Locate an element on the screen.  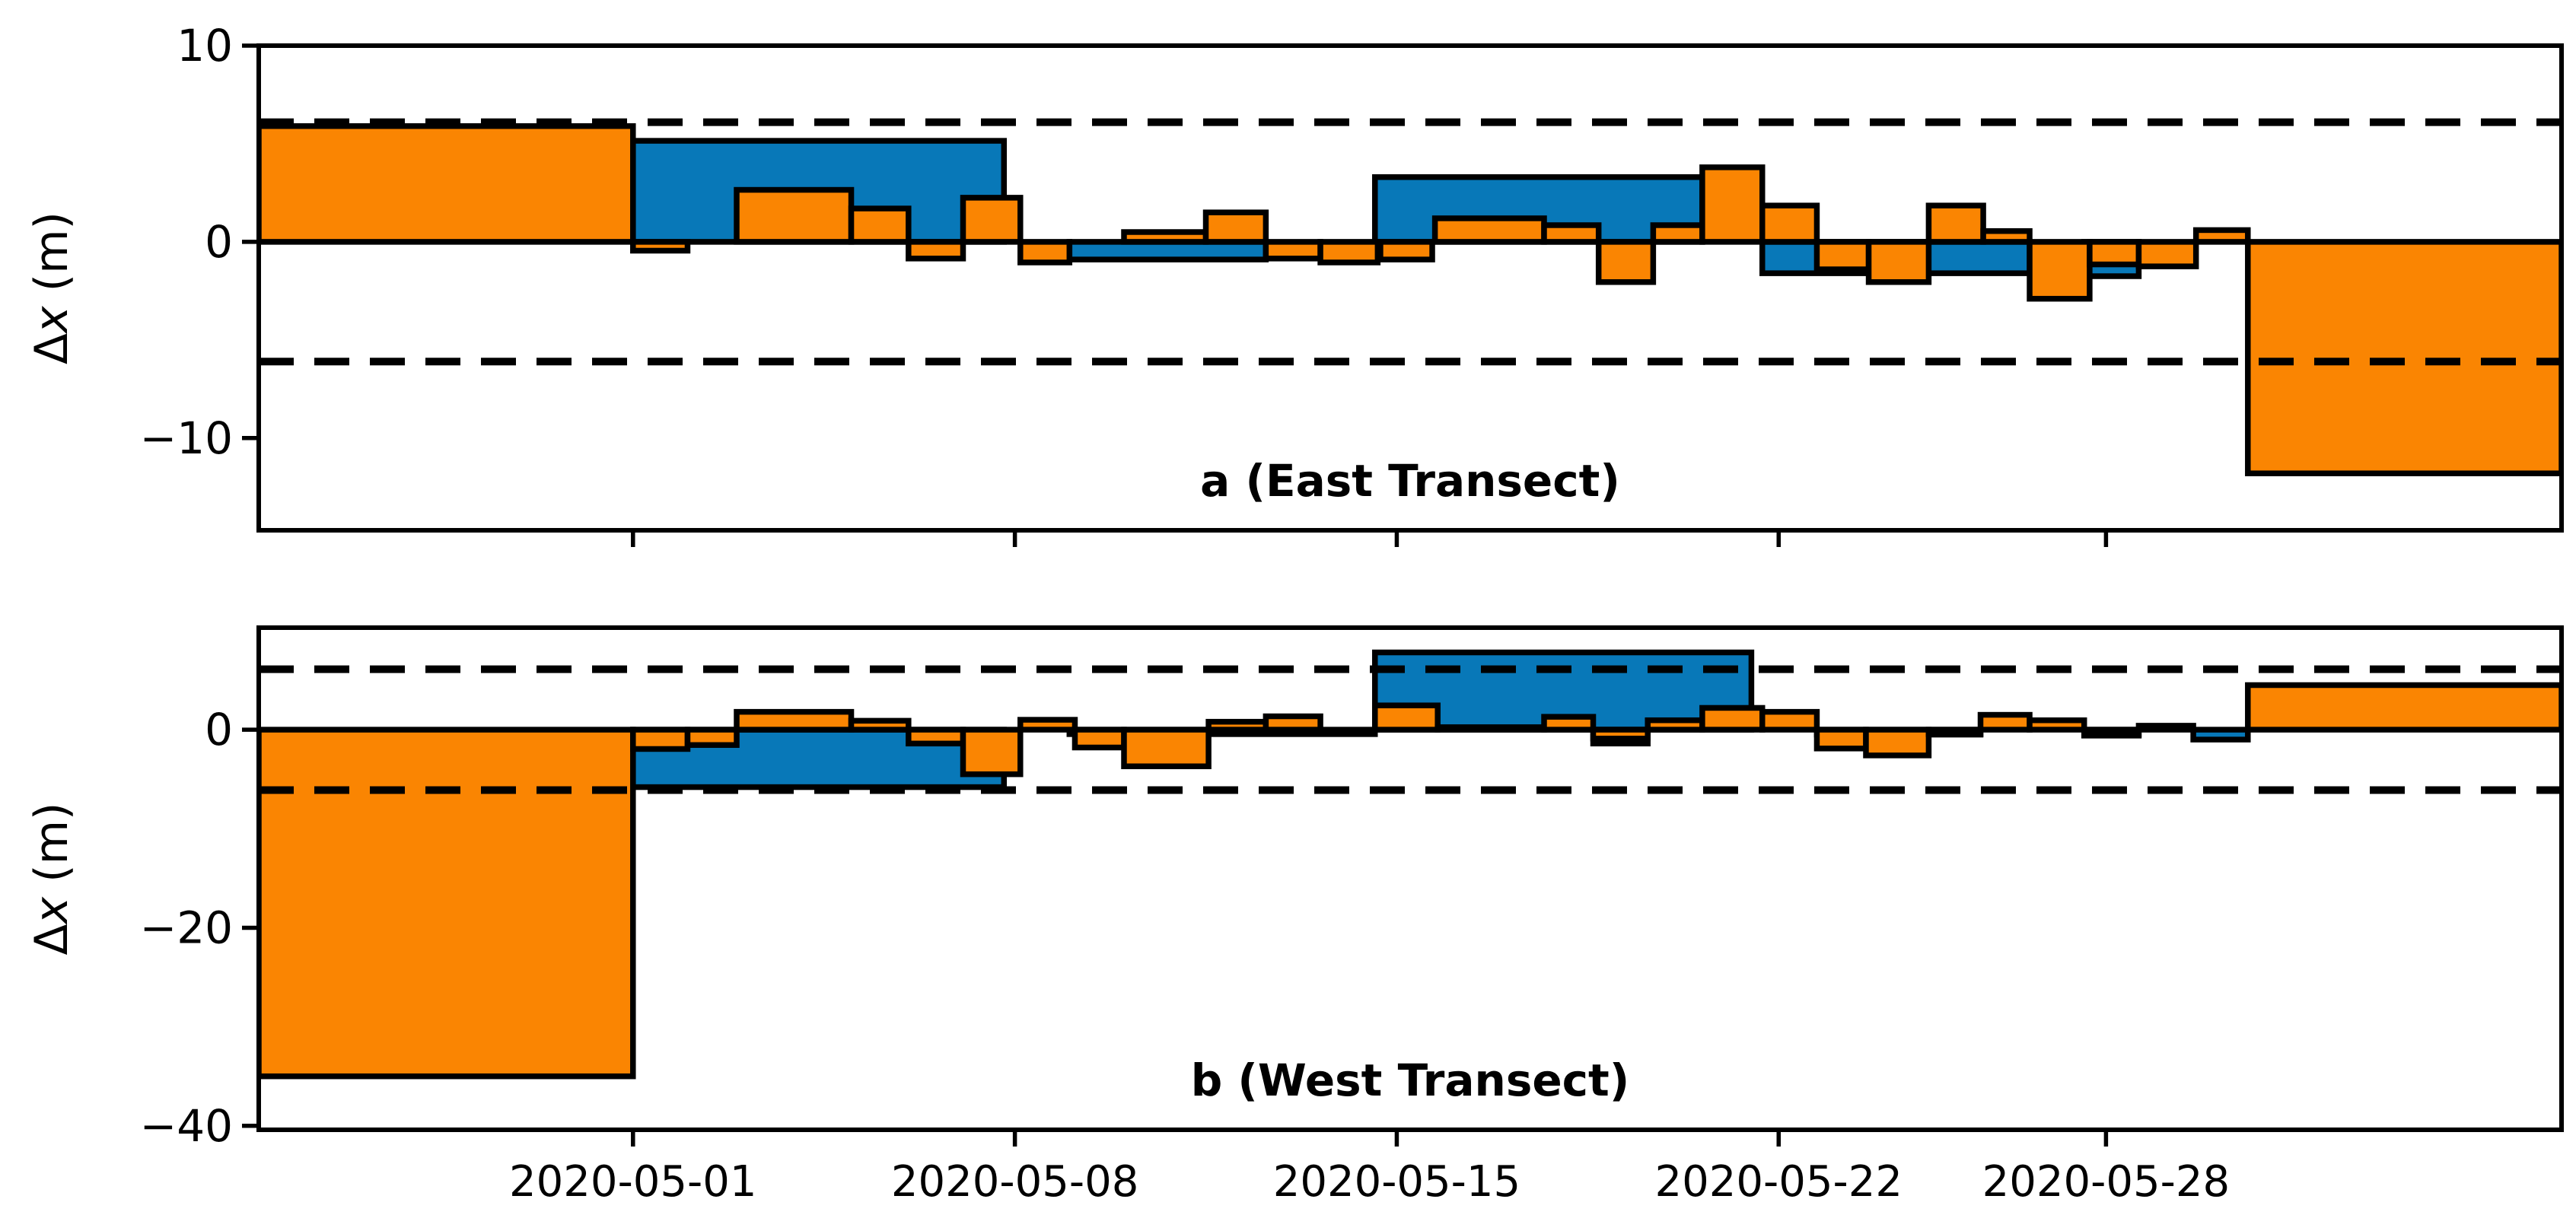
x-tick-label: 2020-05-15 is located at coordinates (1396, 1182).